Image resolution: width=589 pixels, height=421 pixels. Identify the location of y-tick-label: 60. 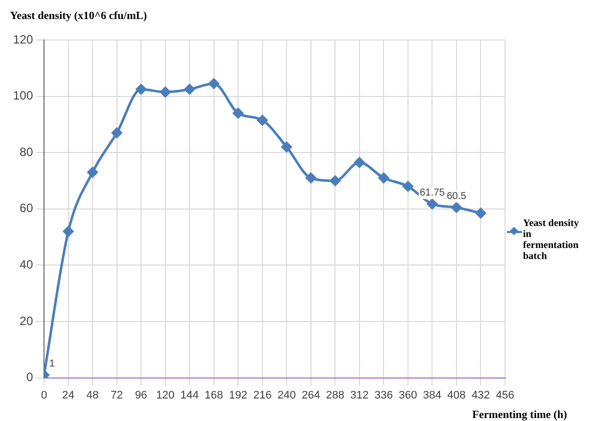
(27, 208).